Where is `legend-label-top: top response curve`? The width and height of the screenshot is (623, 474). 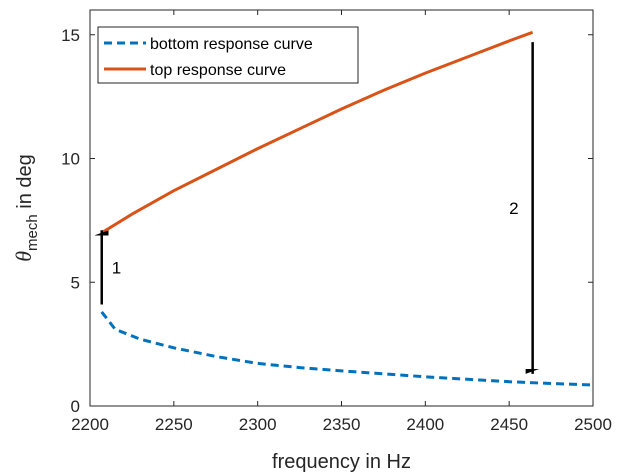
legend-label-top: top response curve is located at coordinates (218, 70).